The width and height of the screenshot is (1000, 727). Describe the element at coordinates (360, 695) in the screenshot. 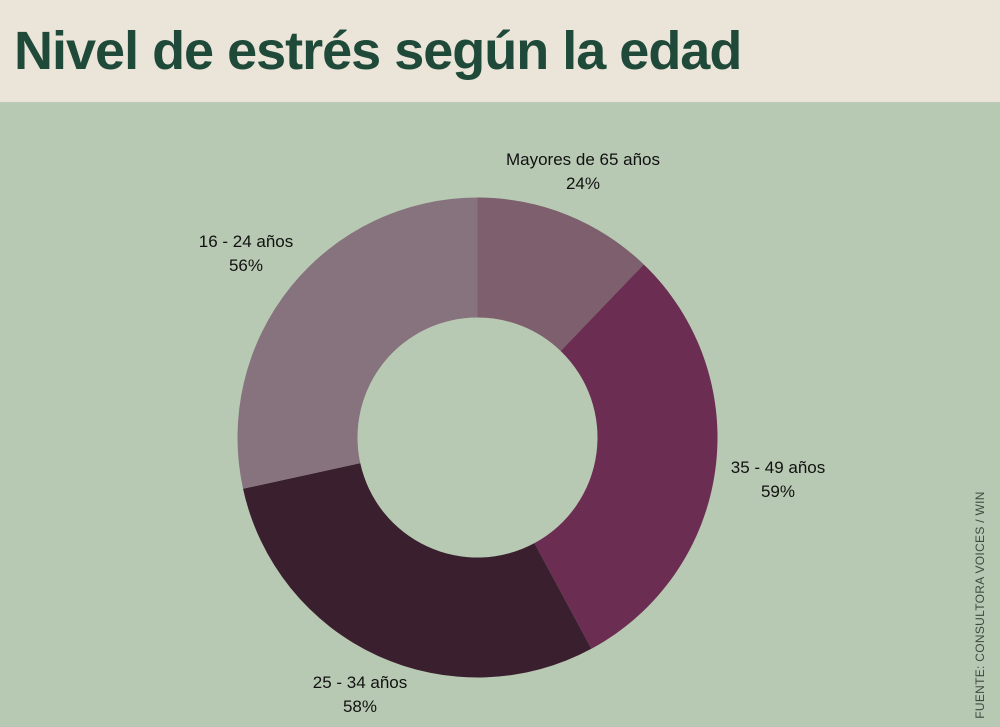

I see `slice-label-25-34: 25 - 34 años 58%` at that location.